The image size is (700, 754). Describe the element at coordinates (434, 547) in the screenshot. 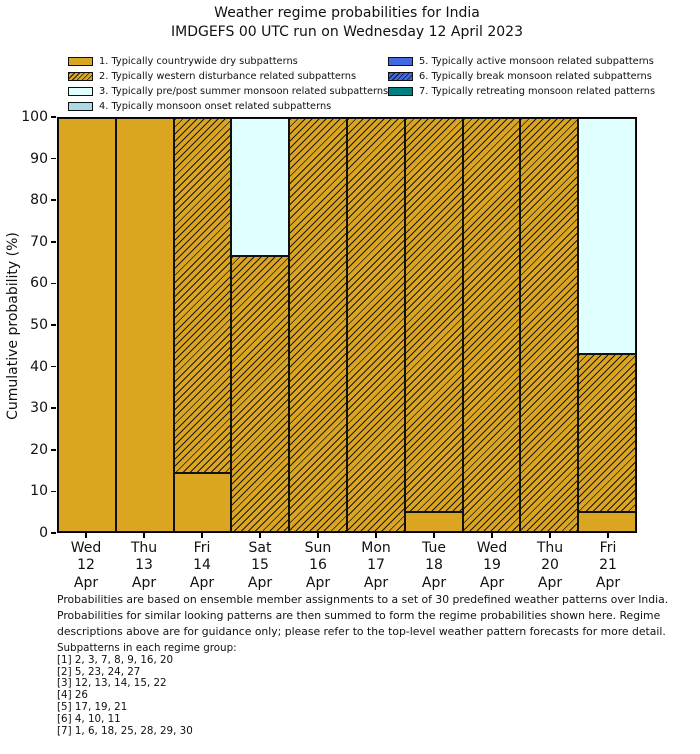

I see `x-tick-label-line: Tue` at that location.